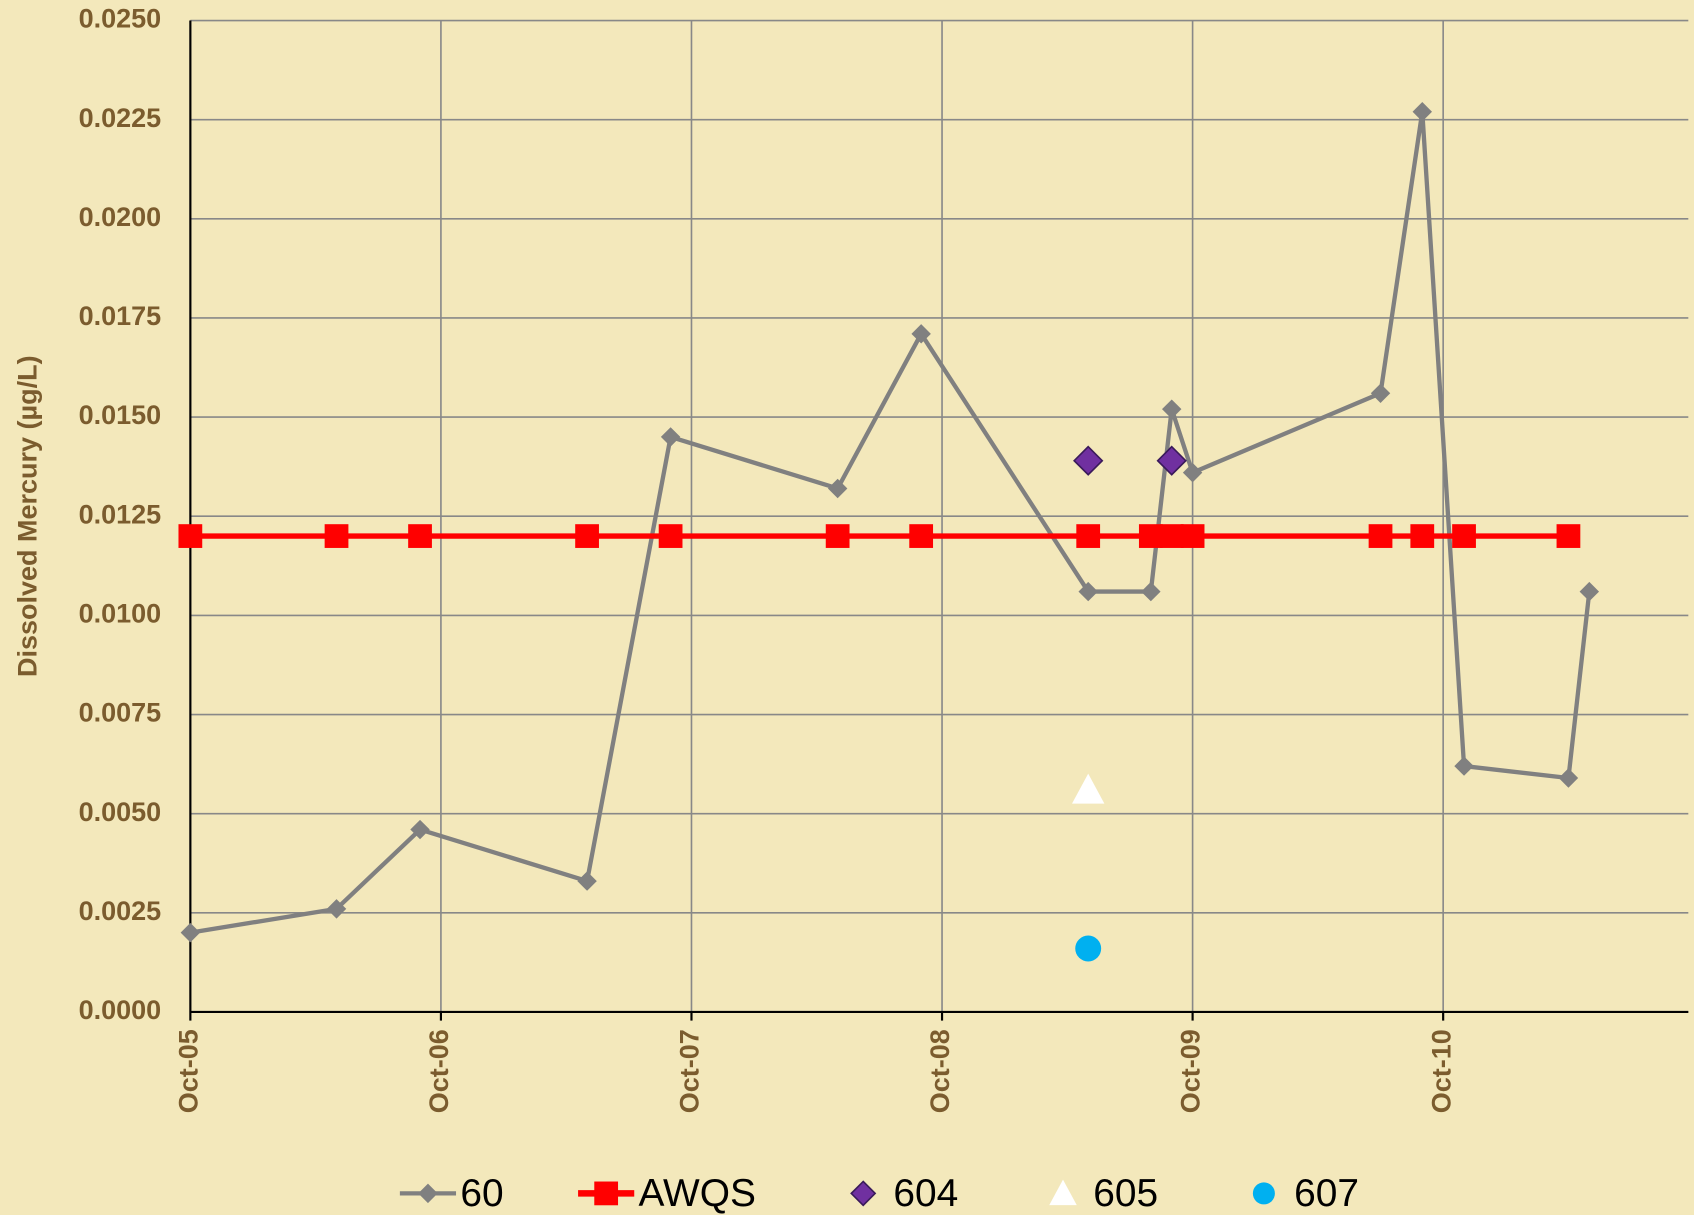 The image size is (1694, 1215). I want to click on legend-label: 604, so click(925, 1193).